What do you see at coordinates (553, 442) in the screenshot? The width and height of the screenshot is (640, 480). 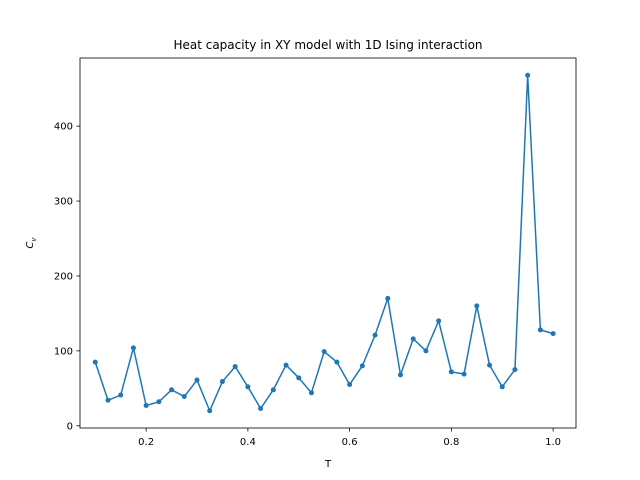 I see `x-tick-label: 1.0` at bounding box center [553, 442].